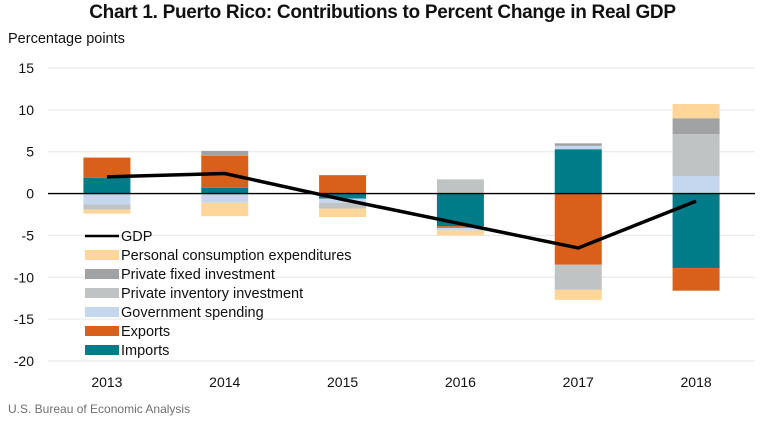 The image size is (765, 434). Describe the element at coordinates (66, 39) in the screenshot. I see `y-axis-label: Percentage points` at that location.